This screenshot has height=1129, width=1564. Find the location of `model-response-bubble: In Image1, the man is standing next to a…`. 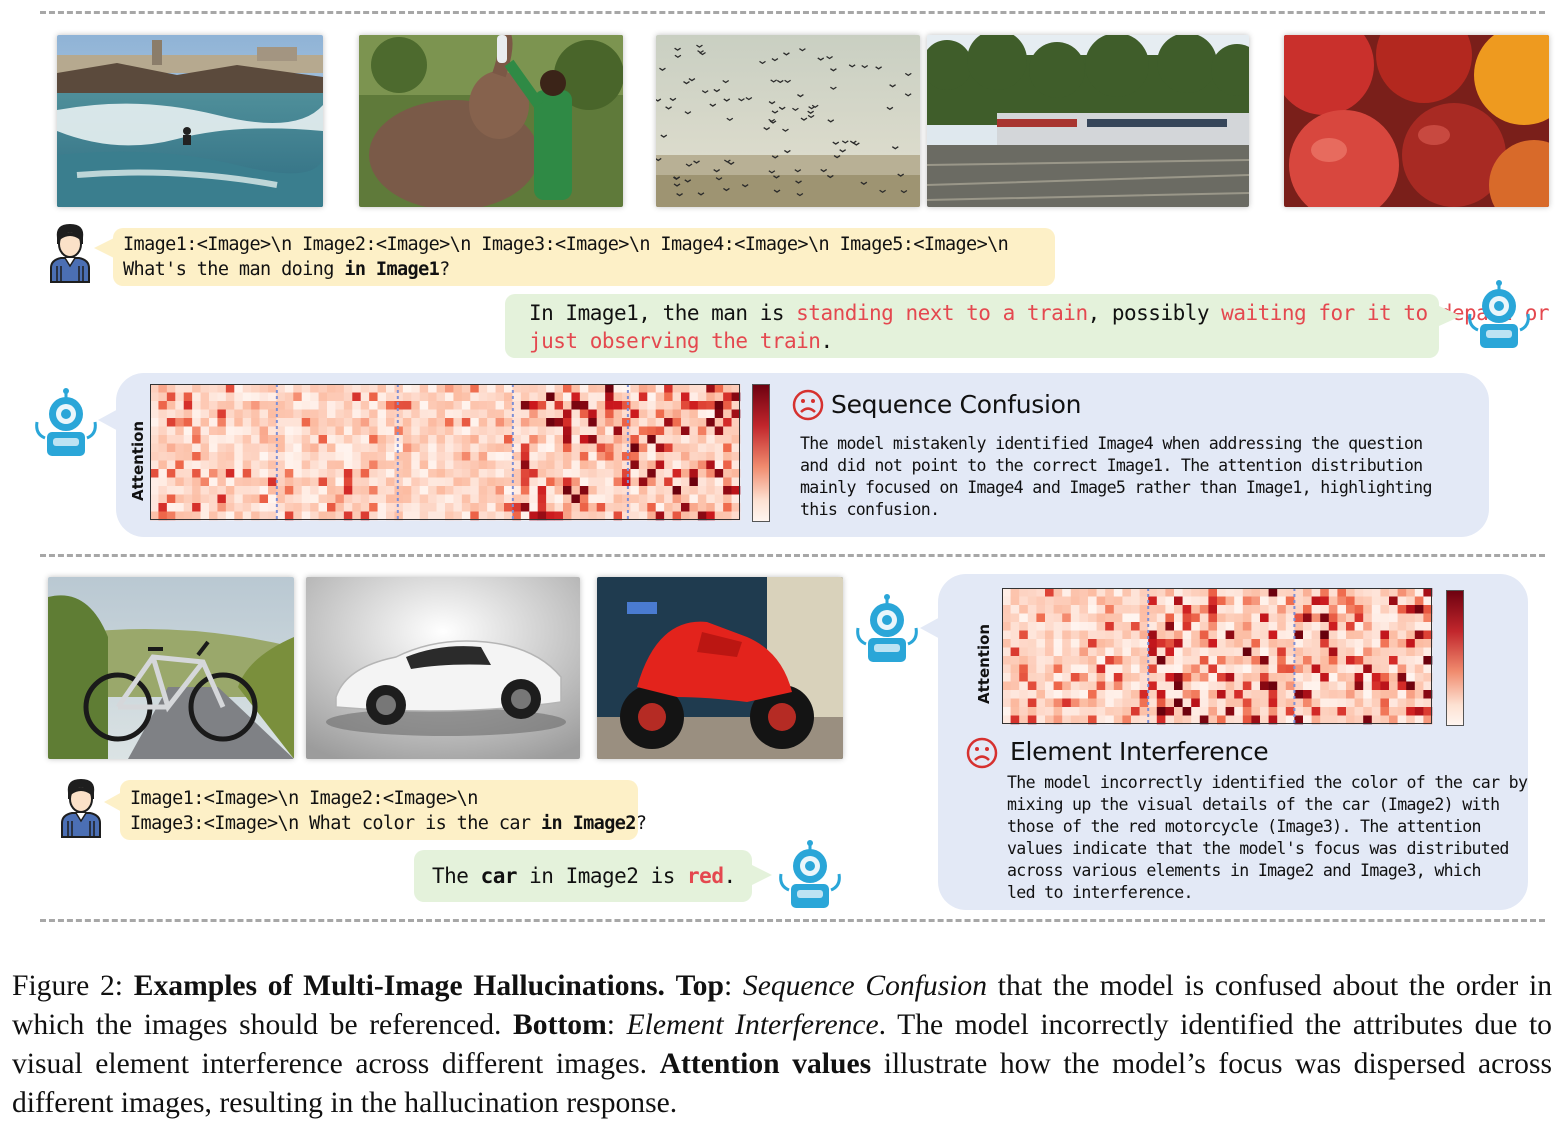

model-response-bubble: In Image1, the man is standing next to a… is located at coordinates (1027, 326).